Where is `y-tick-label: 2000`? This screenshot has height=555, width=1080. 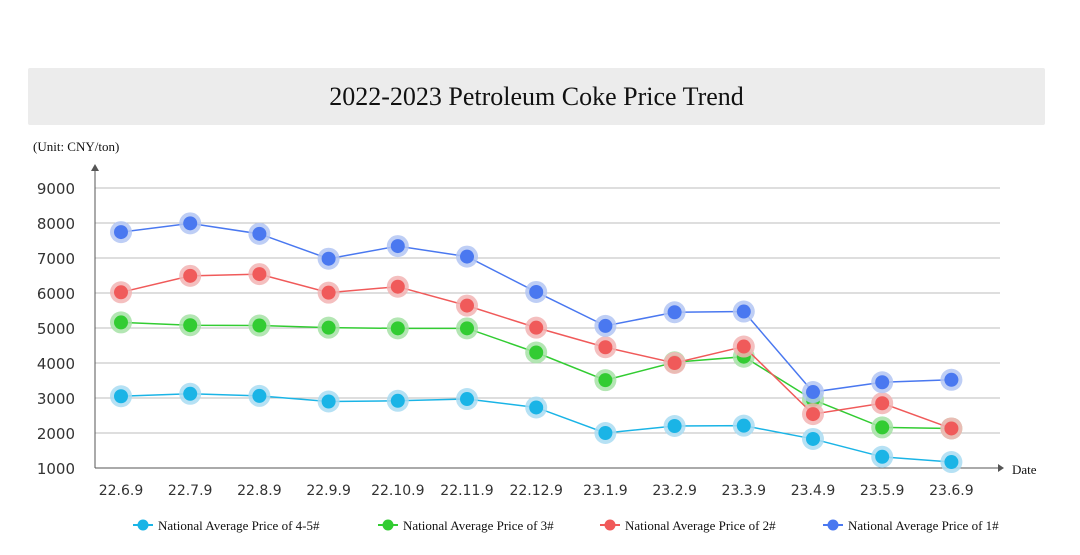 y-tick-label: 2000 is located at coordinates (56, 434).